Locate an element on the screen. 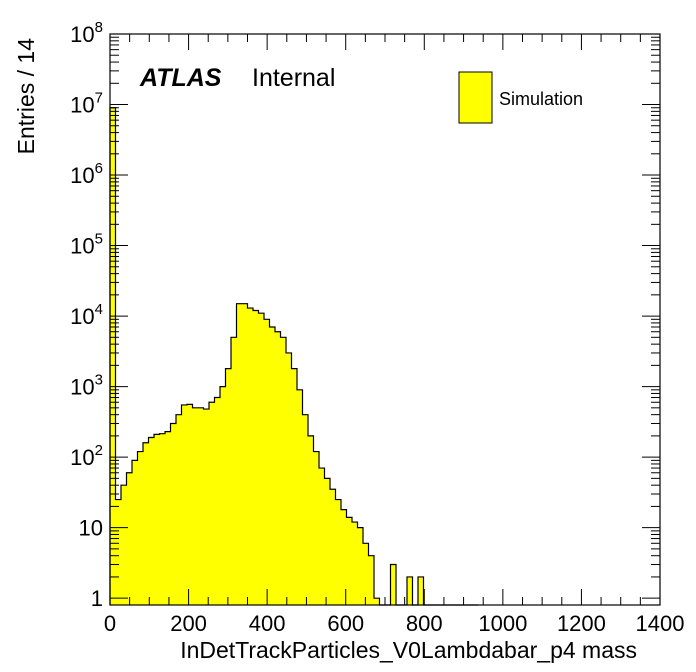 This screenshot has height=672, width=696. y-tick-label: 10² is located at coordinates (86, 456).